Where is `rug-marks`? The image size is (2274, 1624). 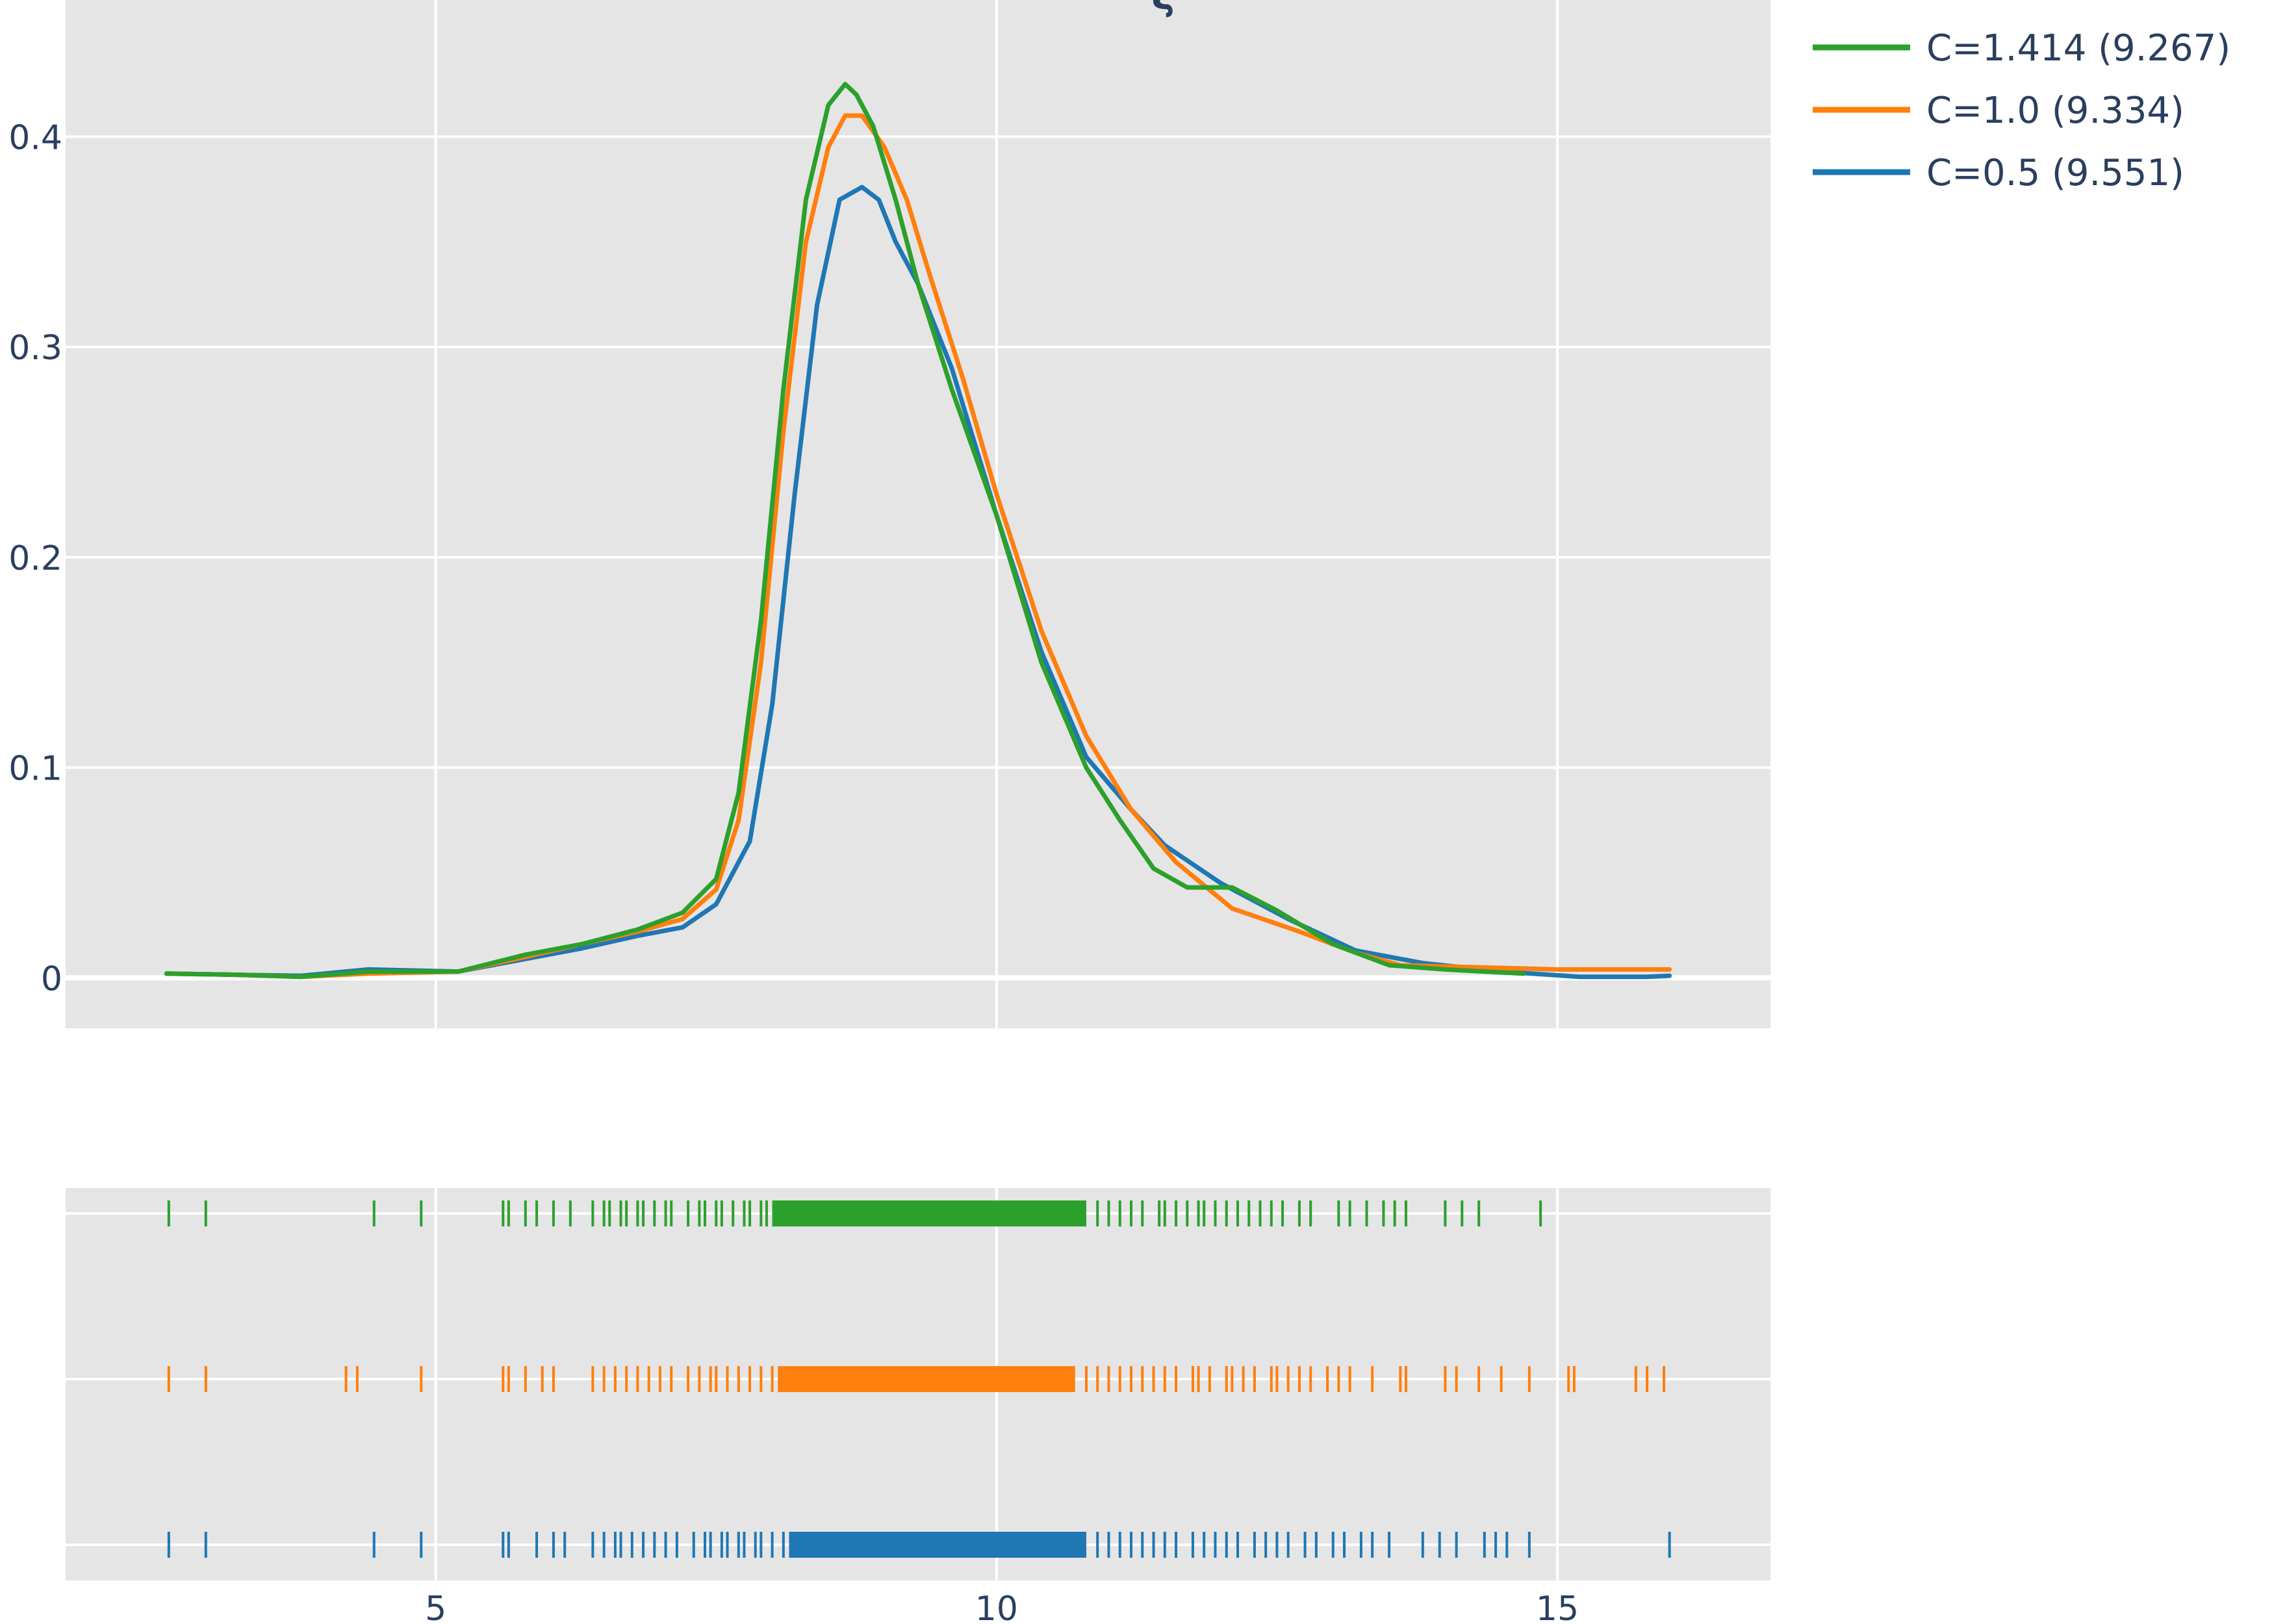
rug-marks is located at coordinates (919, 1379).